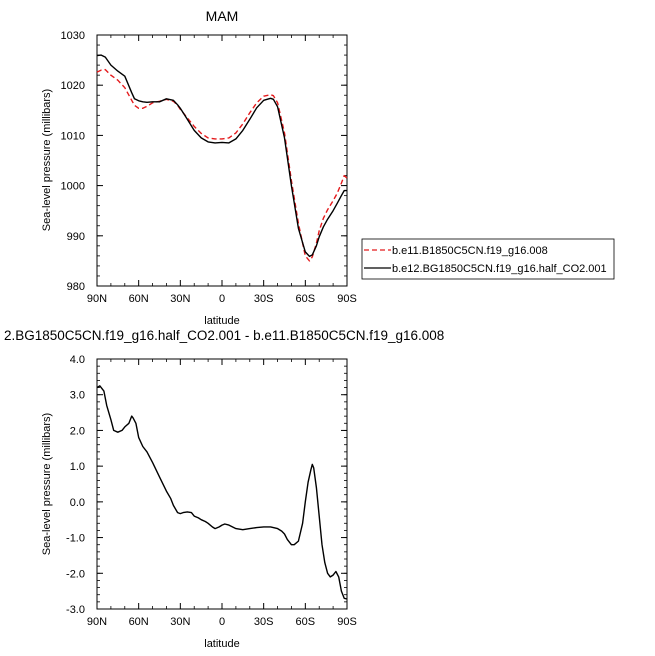 Image resolution: width=655 pixels, height=656 pixels. What do you see at coordinates (97, 299) in the screenshot?
I see `x-tick-label-top: 90N` at bounding box center [97, 299].